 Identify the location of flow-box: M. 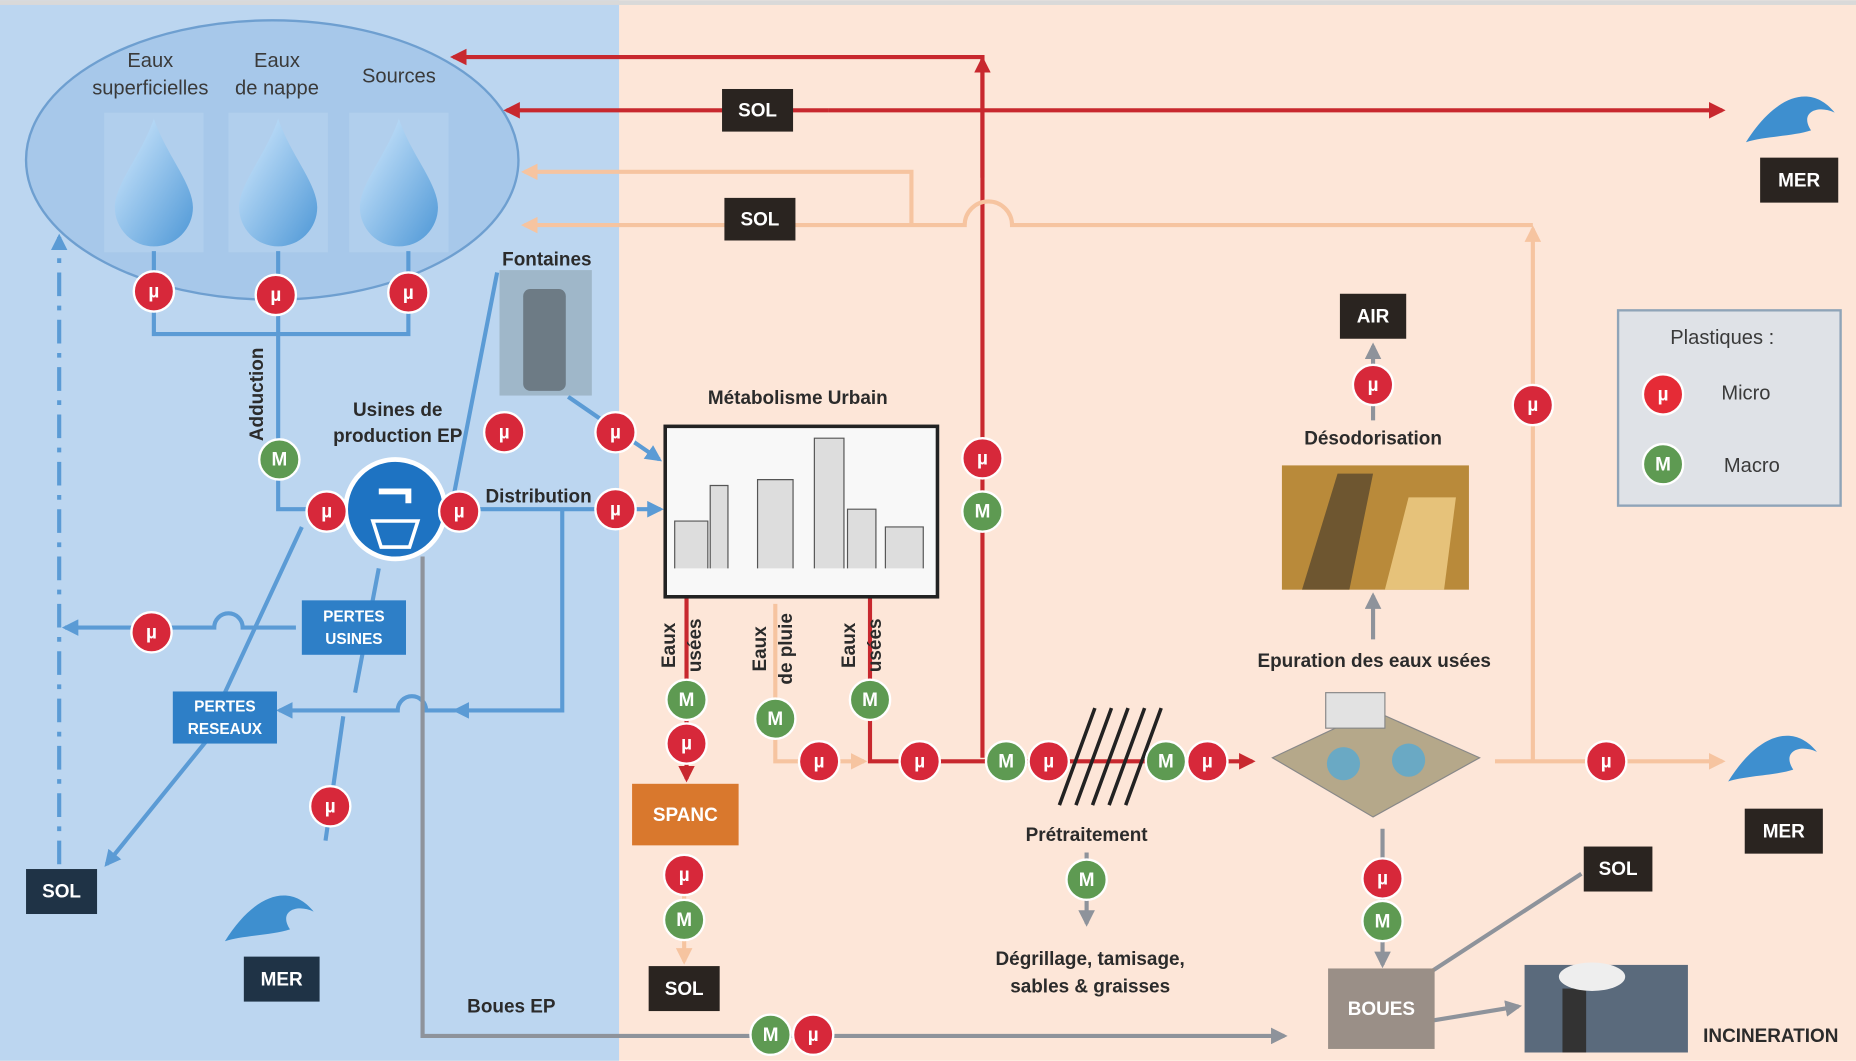
(1663, 464).